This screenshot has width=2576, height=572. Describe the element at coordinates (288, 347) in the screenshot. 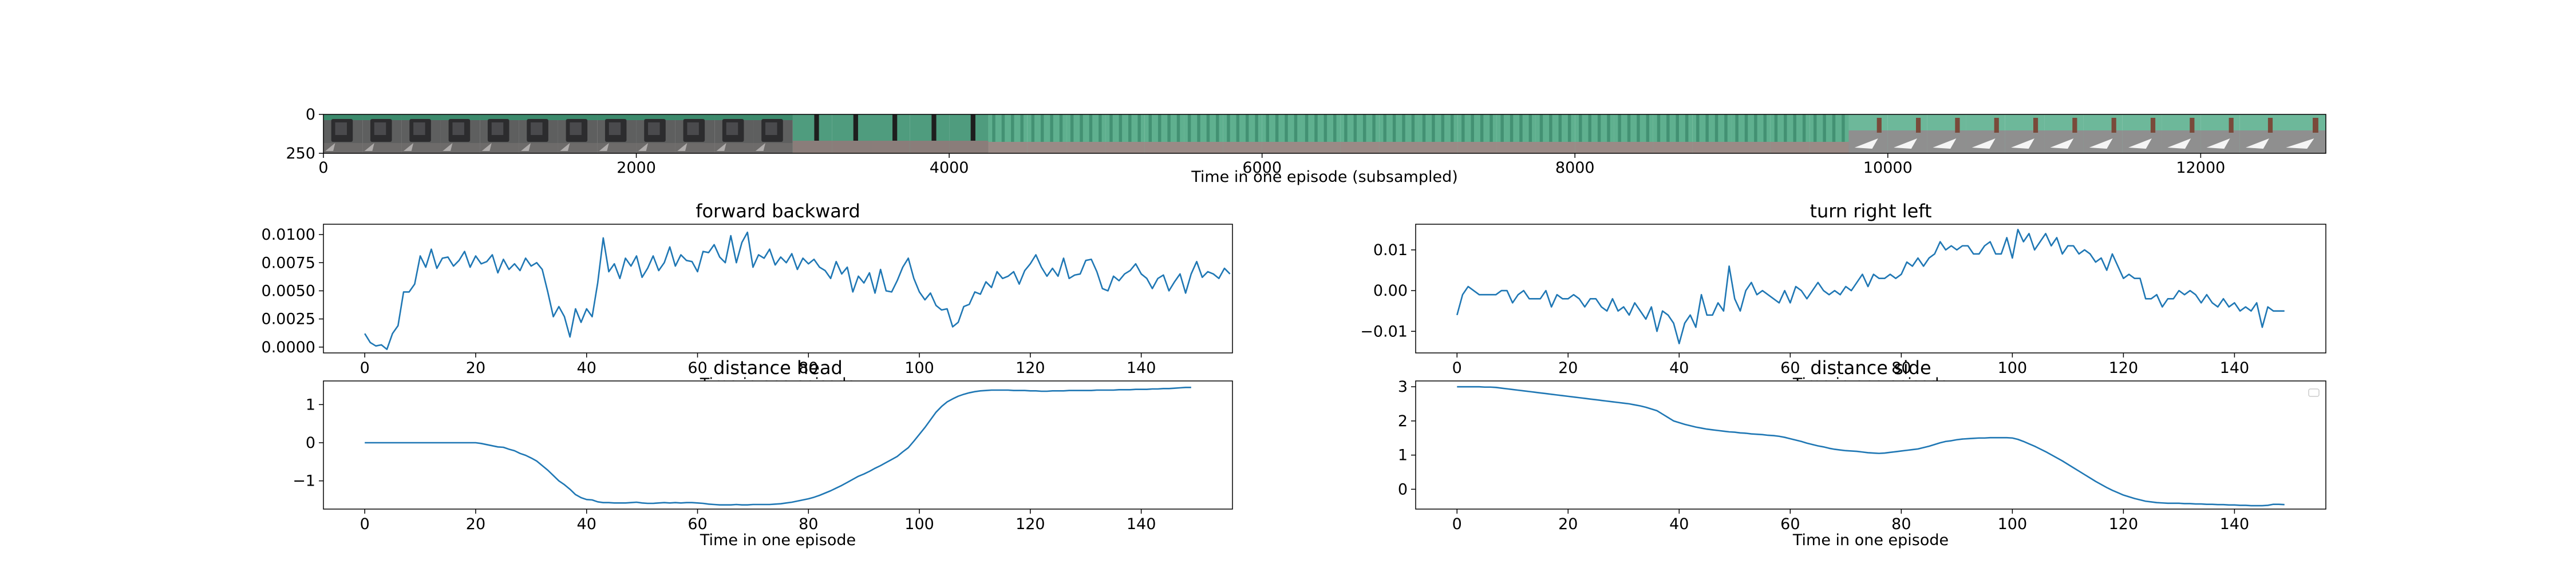

I see `y-tick-label: 0.0000` at that location.